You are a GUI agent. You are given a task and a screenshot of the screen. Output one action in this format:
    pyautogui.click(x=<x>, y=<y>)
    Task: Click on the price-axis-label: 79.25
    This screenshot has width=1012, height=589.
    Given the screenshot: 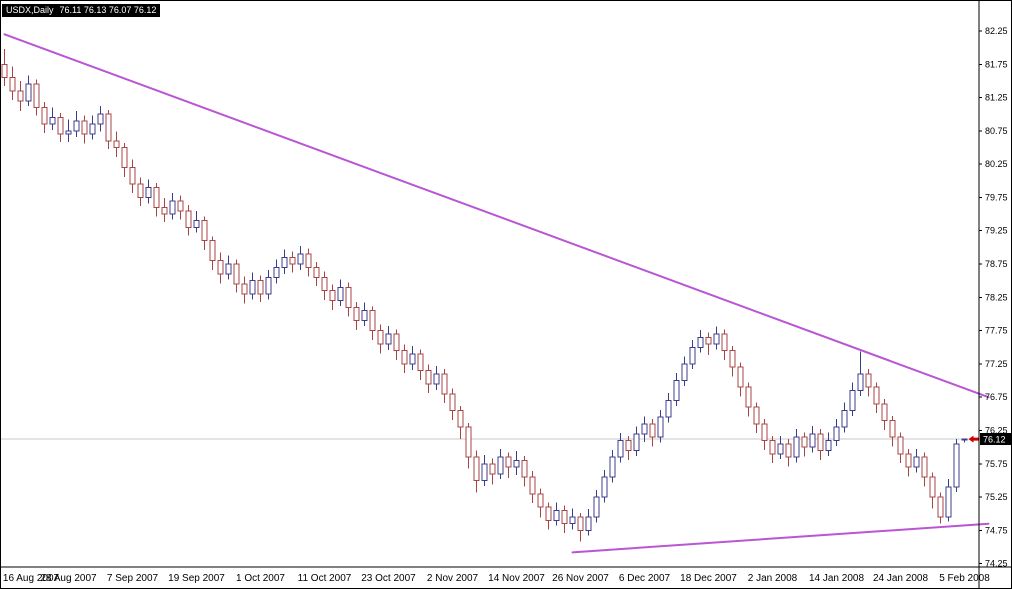 What is the action you would take?
    pyautogui.click(x=996, y=231)
    